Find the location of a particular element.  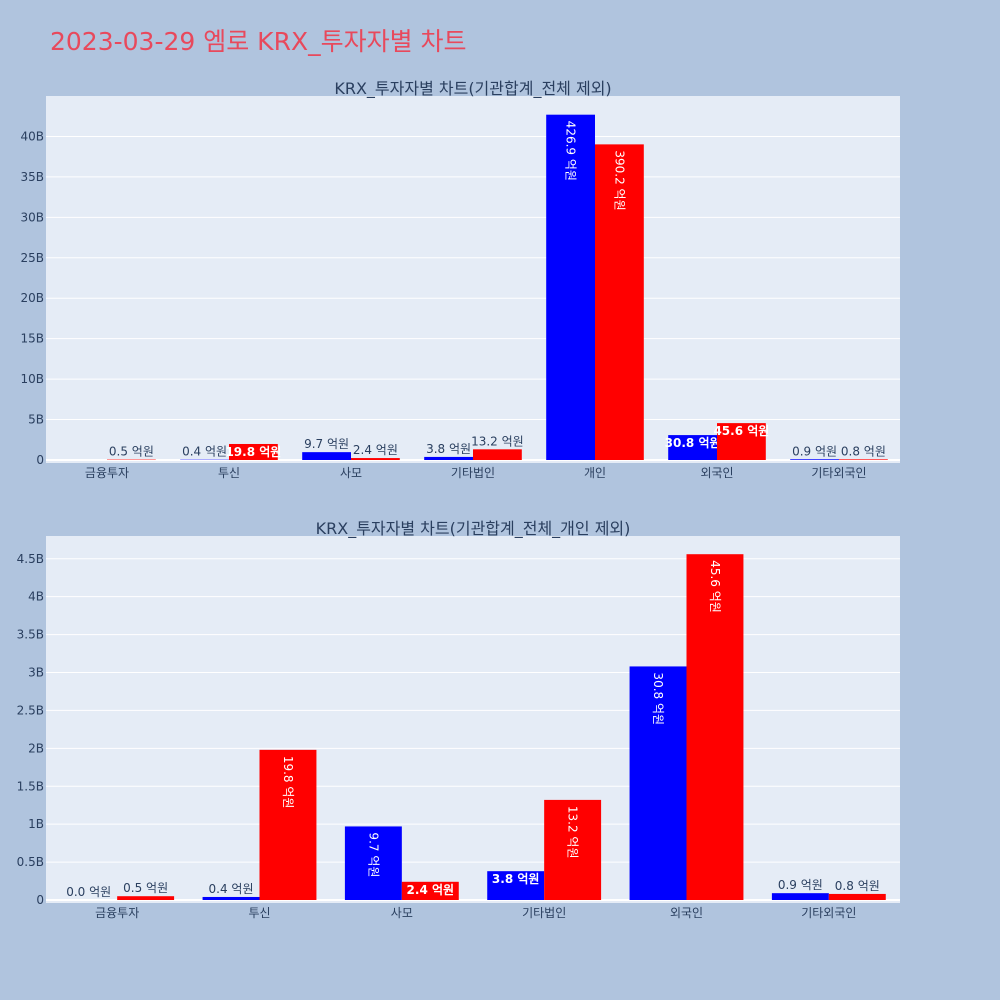

y-tick-label: 0.5B is located at coordinates (30, 862).